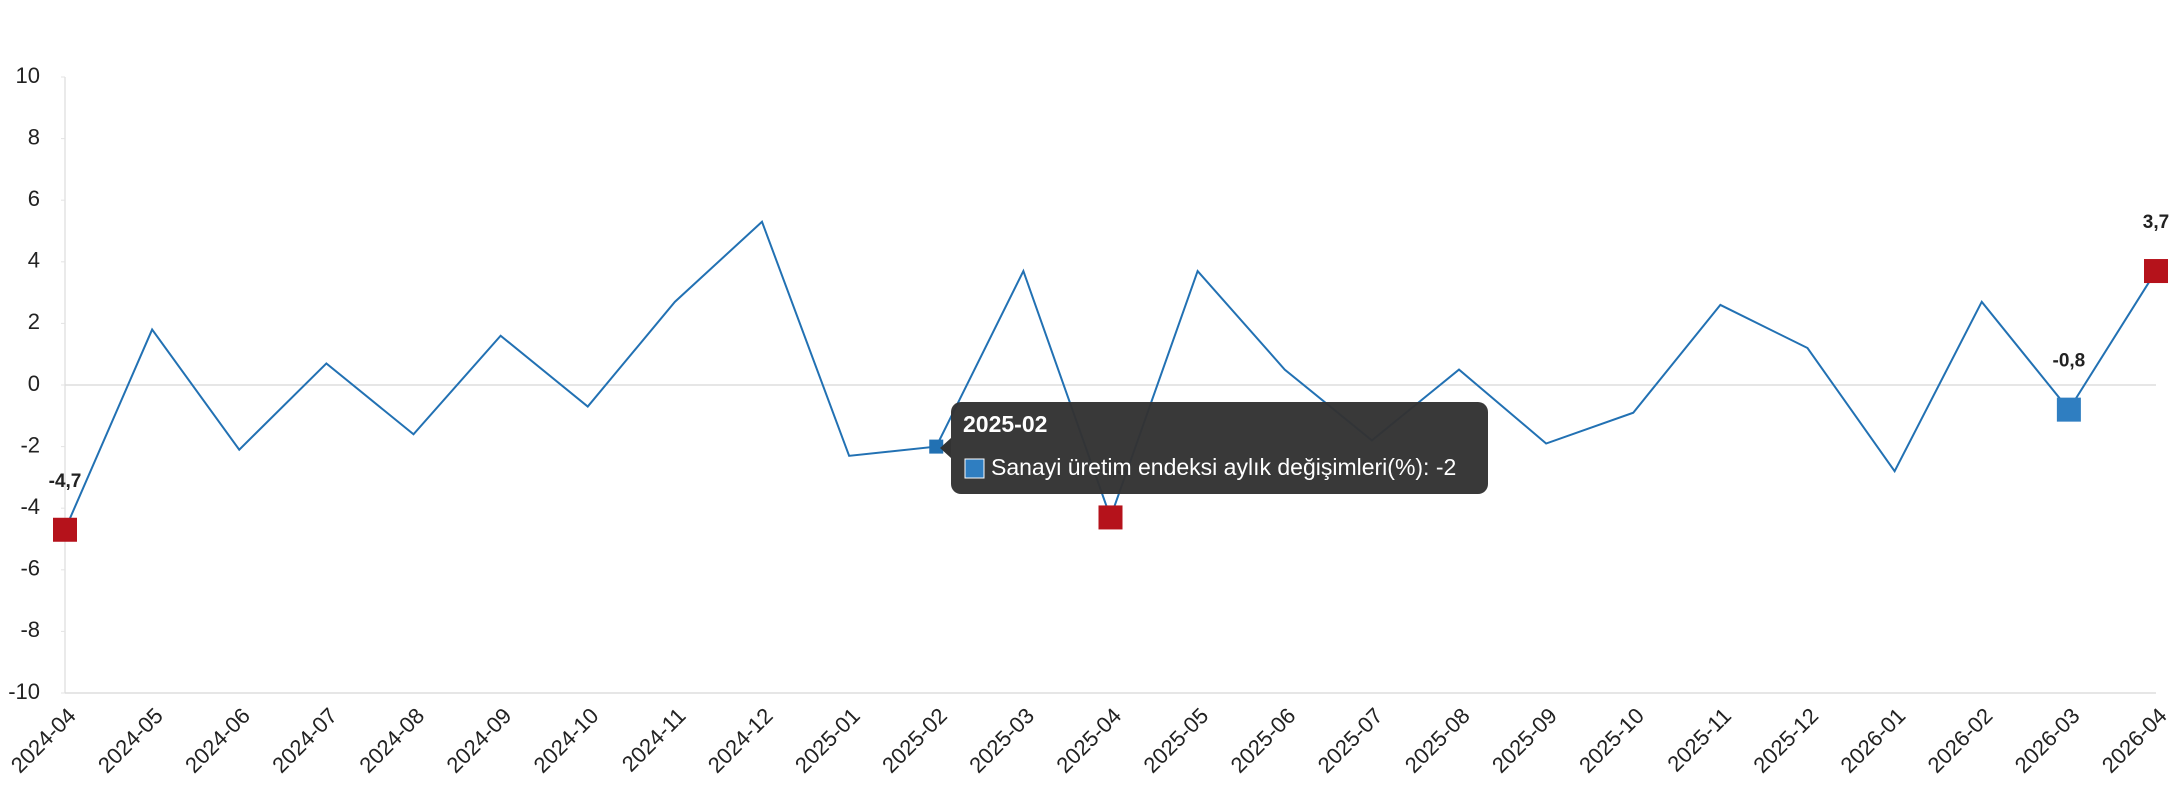 This screenshot has width=2181, height=800. What do you see at coordinates (974, 468) in the screenshot?
I see `tooltip-swatch` at bounding box center [974, 468].